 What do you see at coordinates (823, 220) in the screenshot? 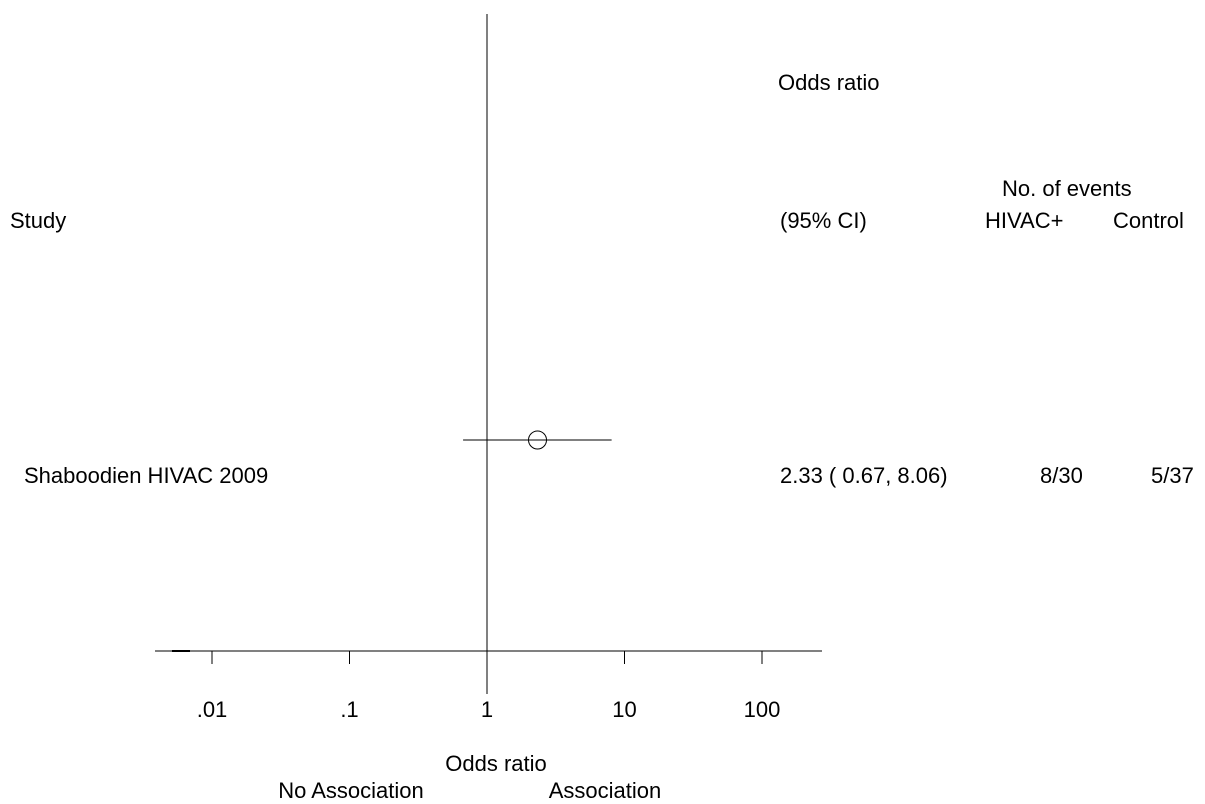
I see `ci-column-header: (95% CI)` at bounding box center [823, 220].